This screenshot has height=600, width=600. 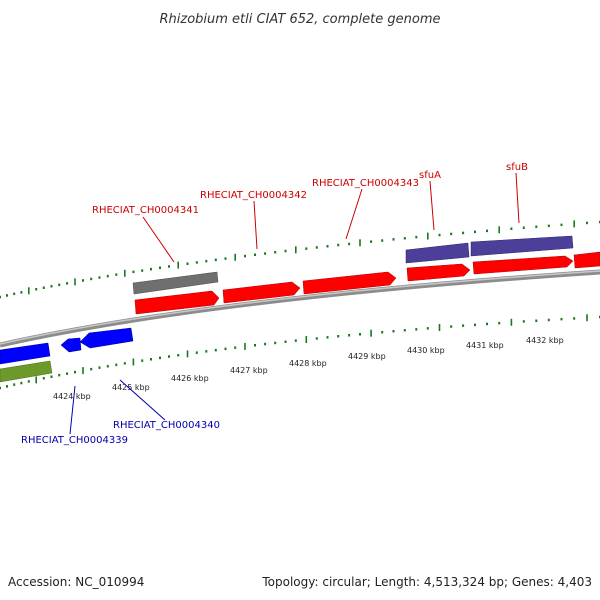 What do you see at coordinates (545, 340) in the screenshot?
I see `scale-label-4432: 4432 kbp` at bounding box center [545, 340].